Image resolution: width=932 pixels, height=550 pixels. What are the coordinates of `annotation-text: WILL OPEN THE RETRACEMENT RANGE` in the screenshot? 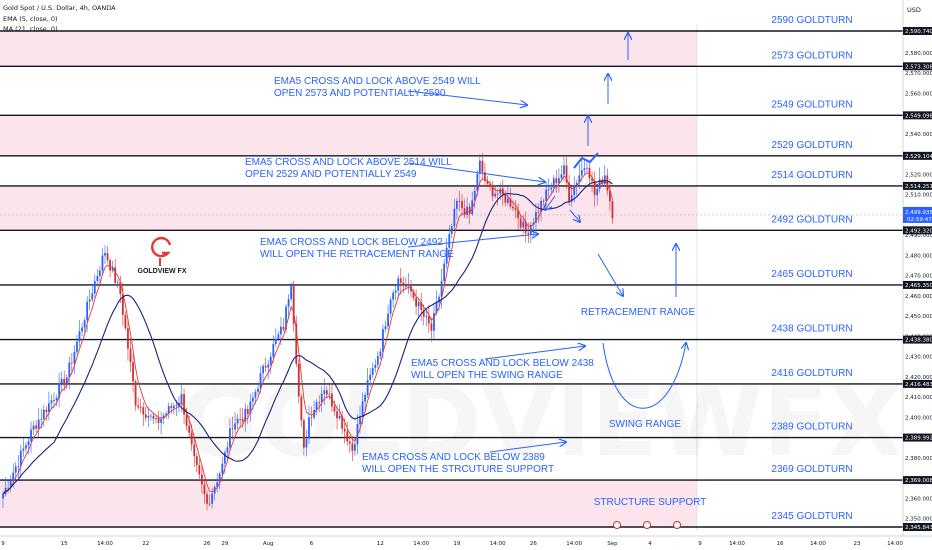 It's located at (357, 254).